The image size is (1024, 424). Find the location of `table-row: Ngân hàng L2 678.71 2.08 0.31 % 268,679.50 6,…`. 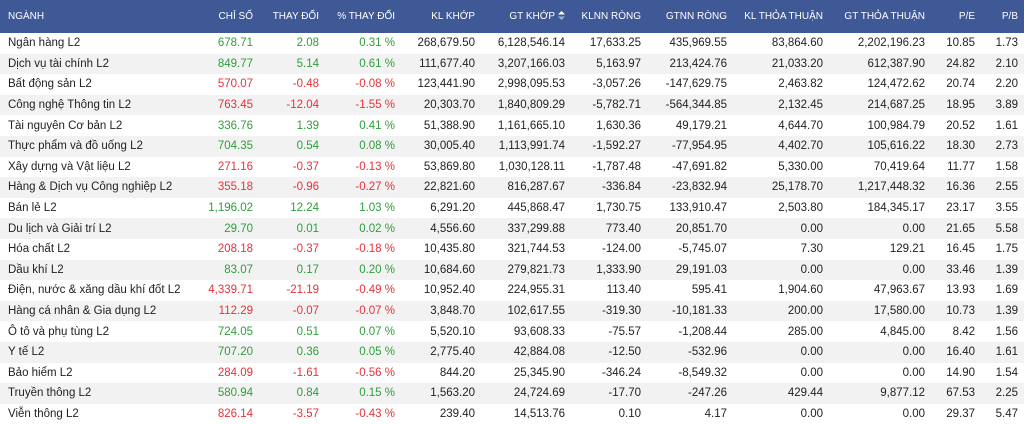

table-row: Ngân hàng L2 678.71 2.08 0.31 % 268,679.50 6,… is located at coordinates (512, 43).